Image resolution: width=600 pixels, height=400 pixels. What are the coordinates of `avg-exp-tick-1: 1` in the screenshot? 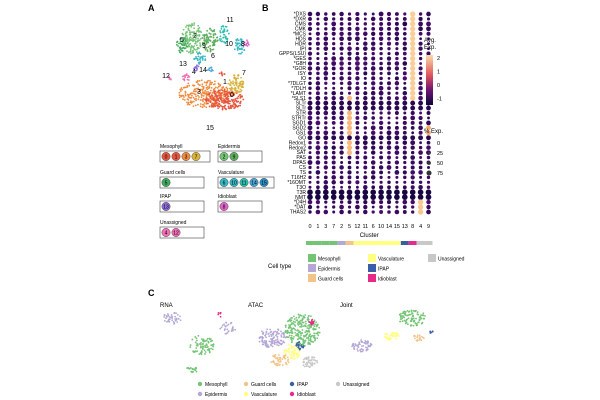 It's located at (438, 73).